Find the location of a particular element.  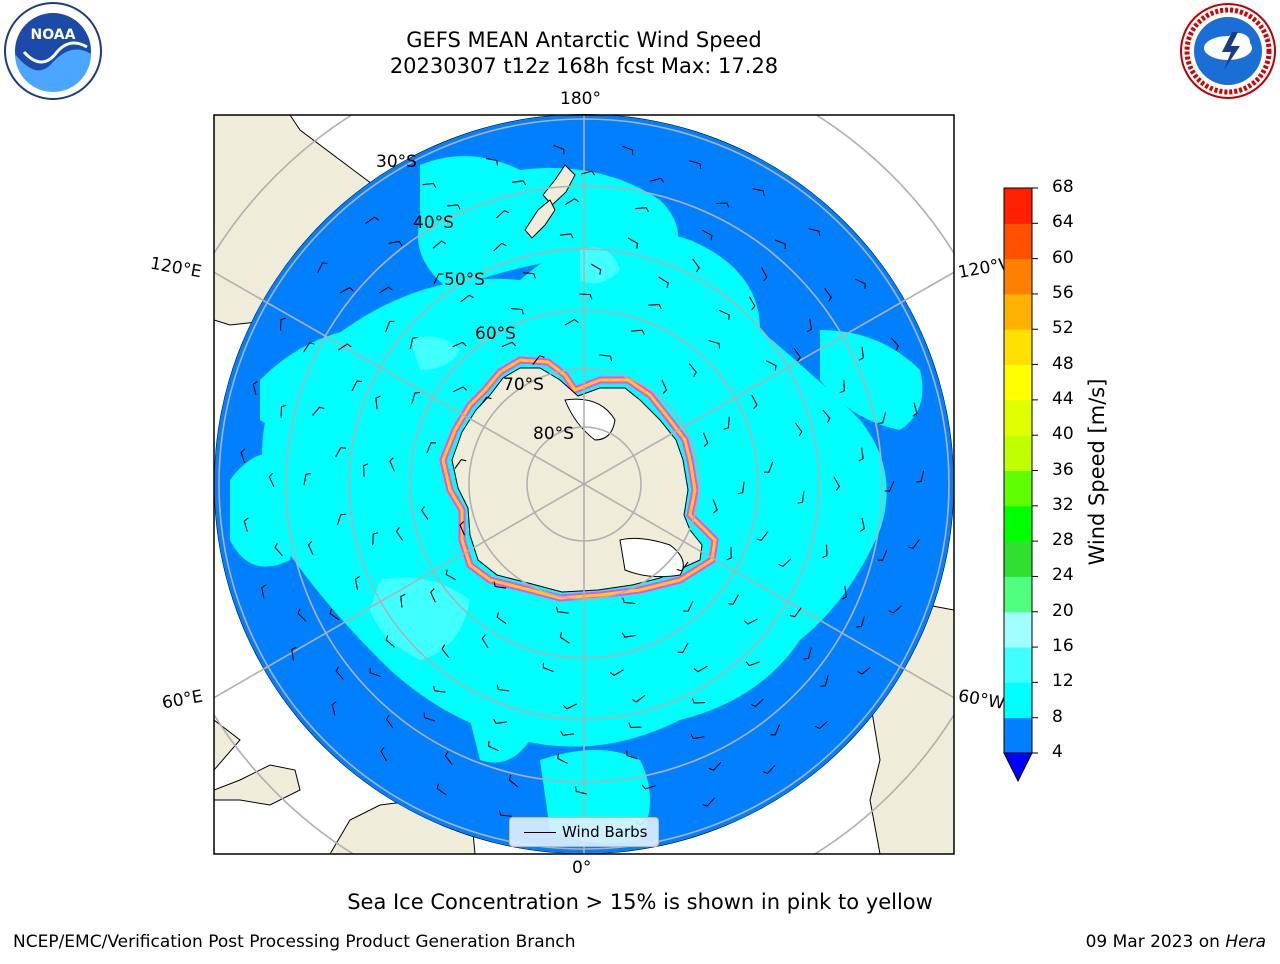

legend-line is located at coordinates (540, 832).